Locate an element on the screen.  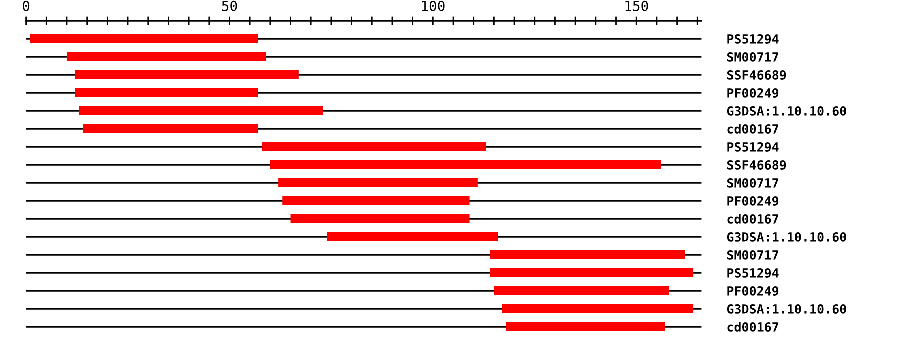
x-tick-label: 0 is located at coordinates (26, 6).